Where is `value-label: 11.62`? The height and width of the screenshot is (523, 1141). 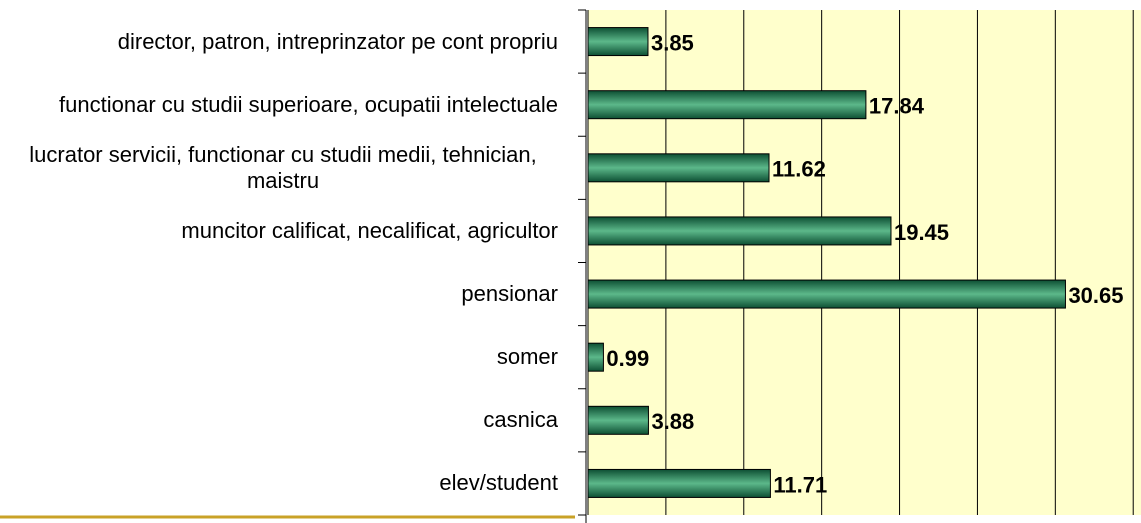 value-label: 11.62 is located at coordinates (799, 169).